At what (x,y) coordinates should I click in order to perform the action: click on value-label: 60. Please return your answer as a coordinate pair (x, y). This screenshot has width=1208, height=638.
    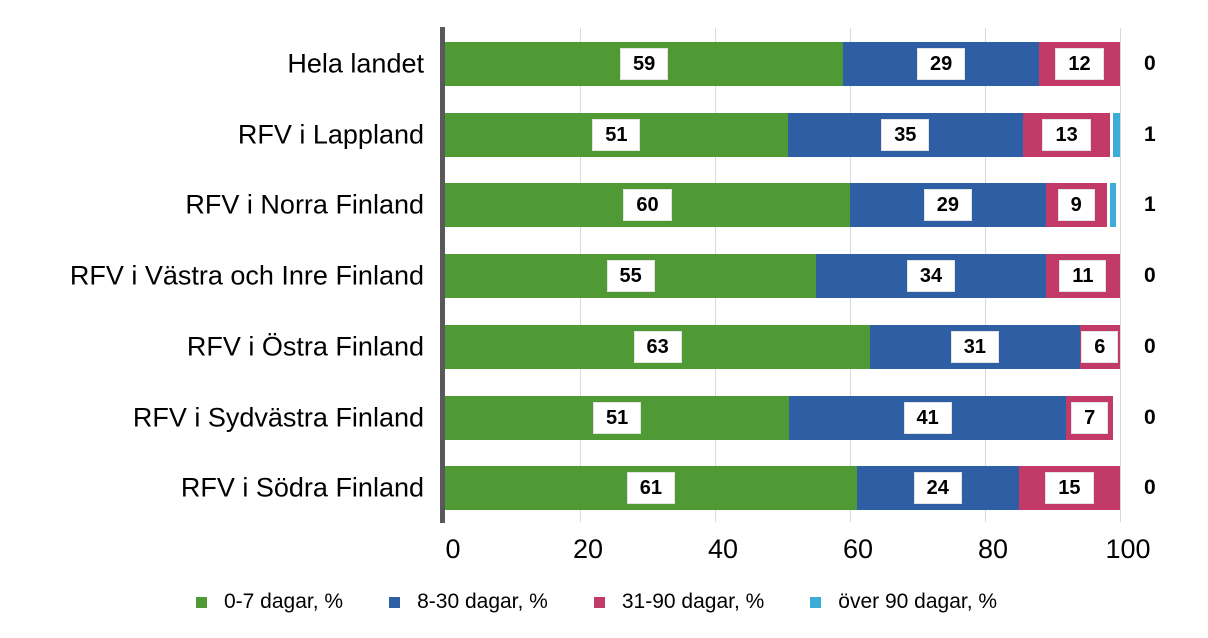
    Looking at the image, I should click on (647, 205).